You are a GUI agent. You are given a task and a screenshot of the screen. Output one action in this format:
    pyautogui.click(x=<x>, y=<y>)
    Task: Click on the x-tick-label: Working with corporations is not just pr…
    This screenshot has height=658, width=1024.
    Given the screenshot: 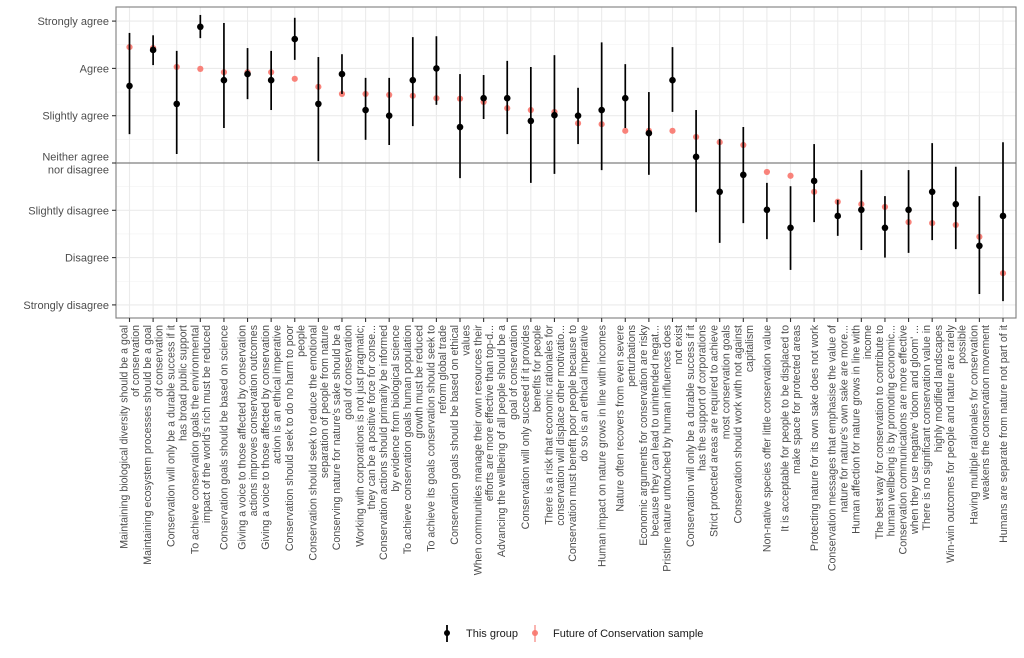 What is the action you would take?
    pyautogui.click(x=367, y=436)
    